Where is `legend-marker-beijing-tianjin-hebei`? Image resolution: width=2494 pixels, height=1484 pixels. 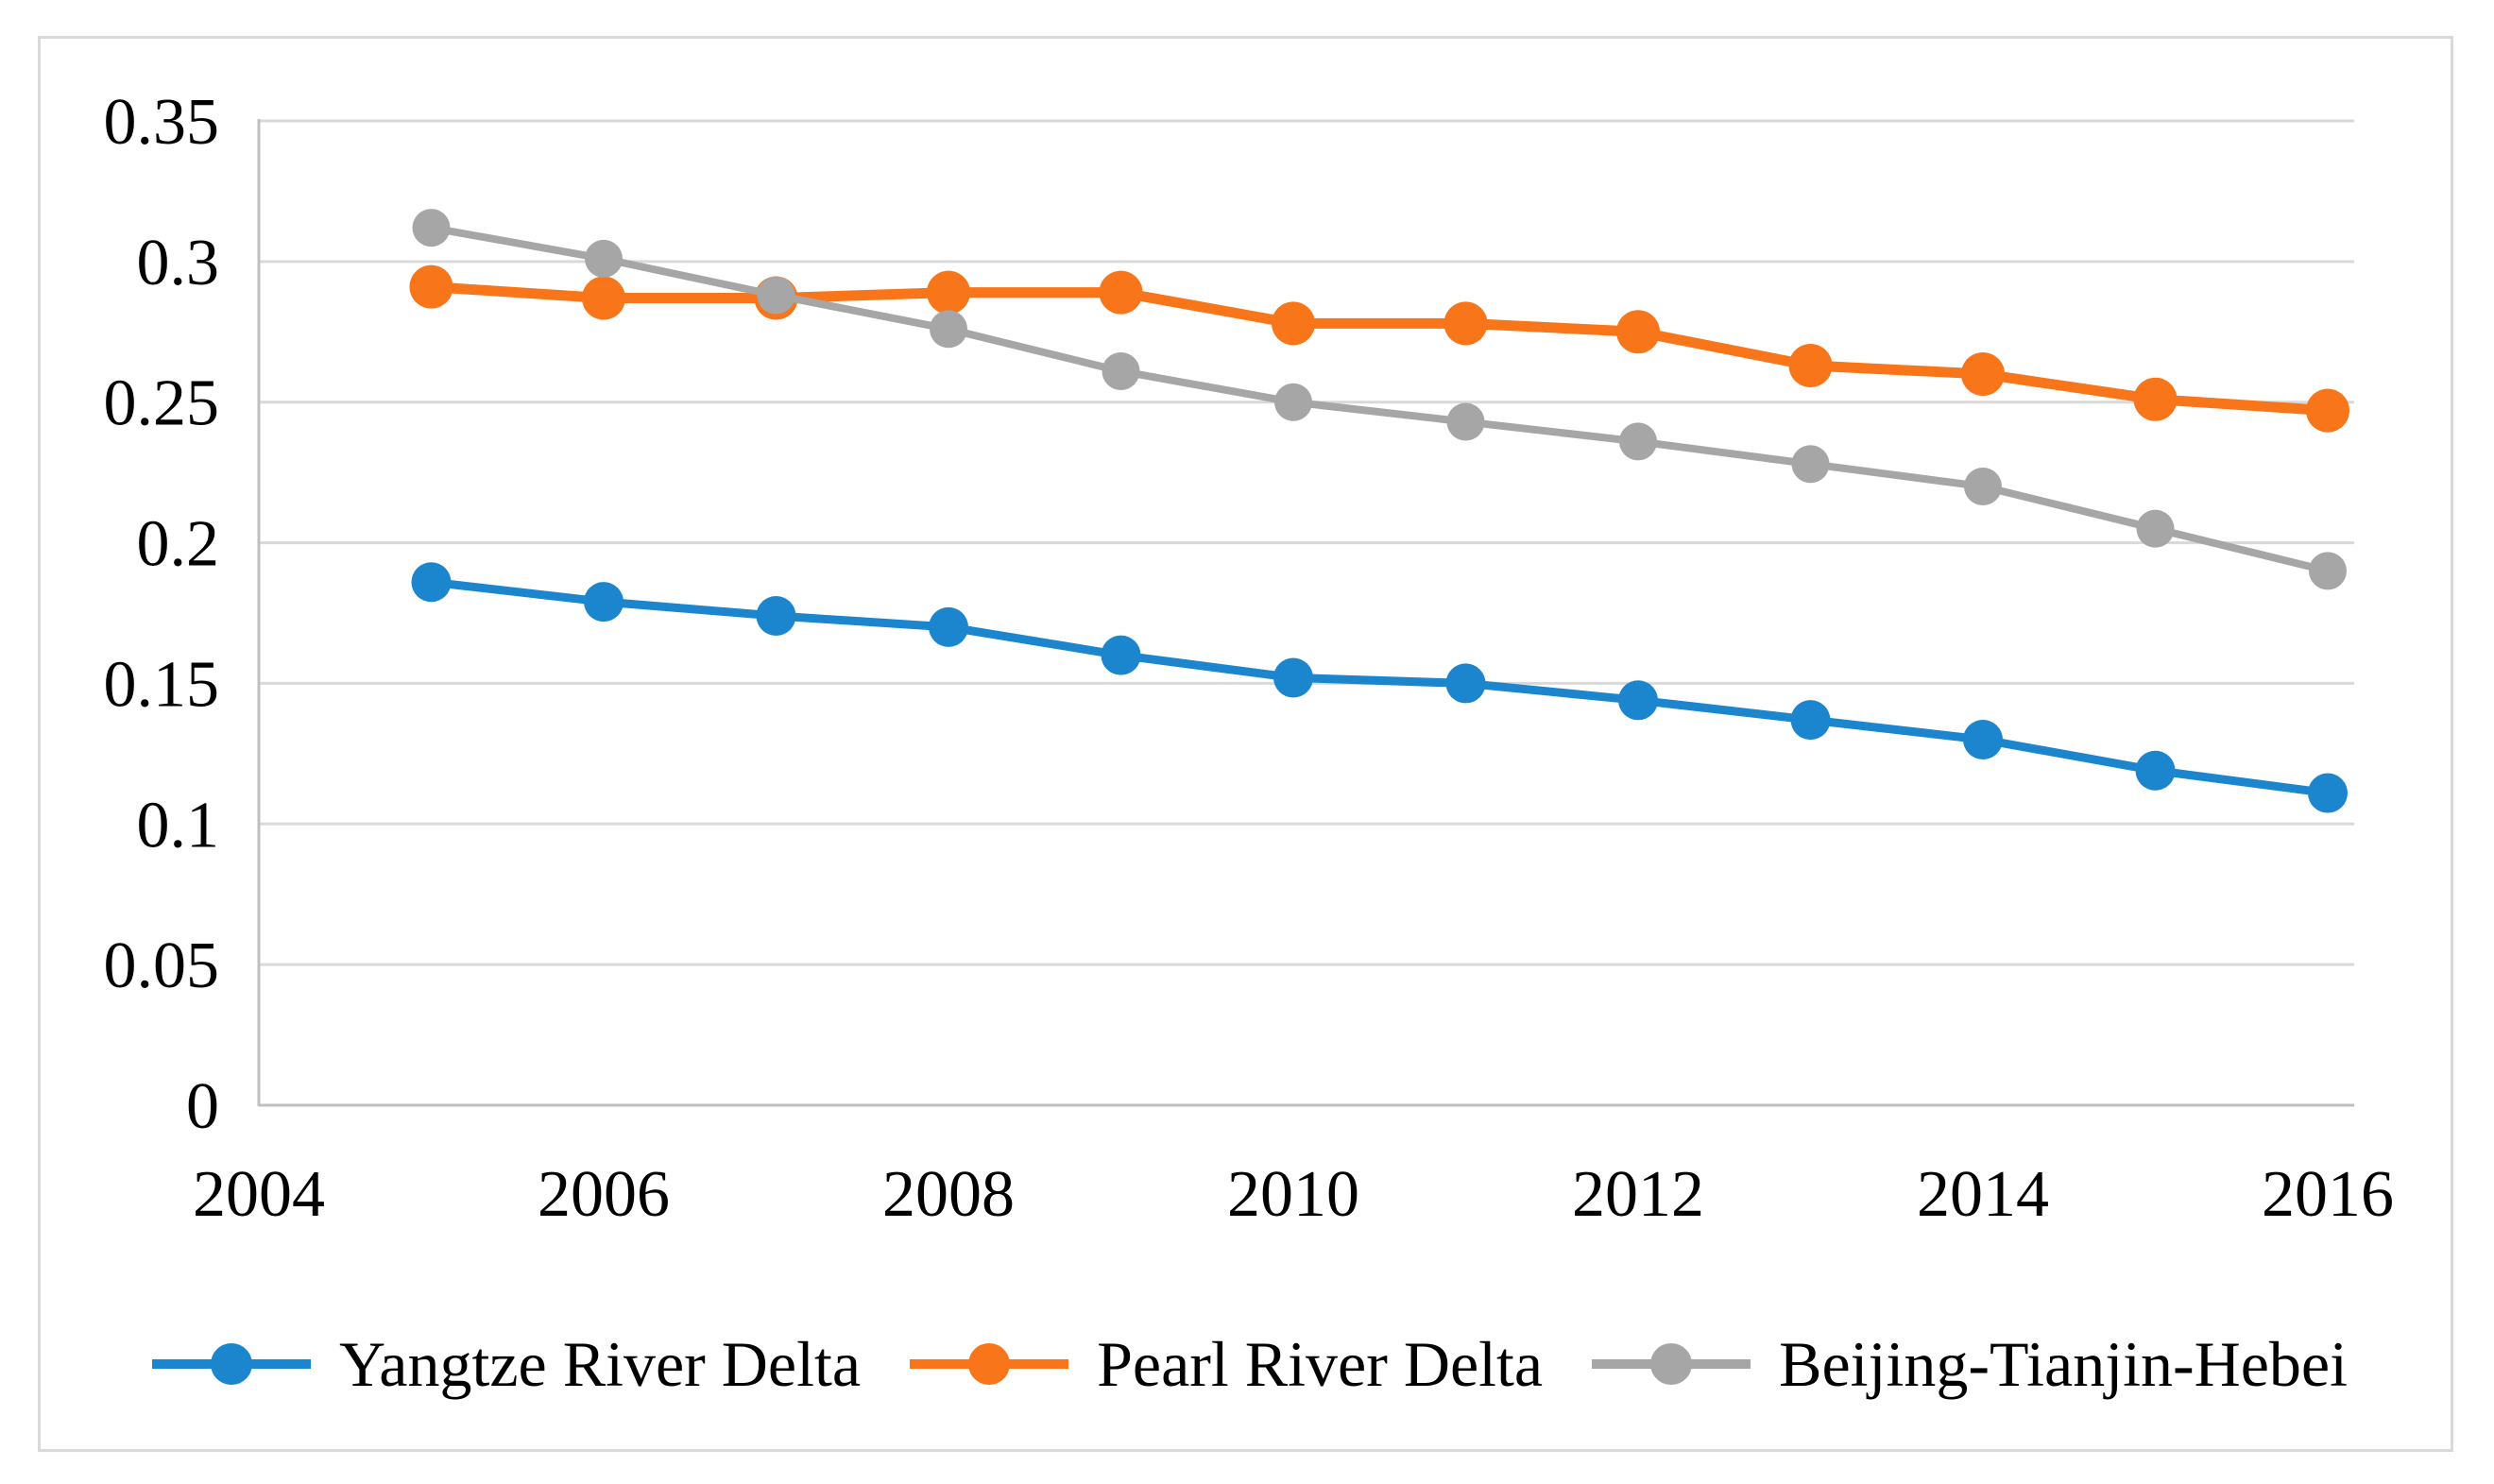
legend-marker-beijing-tianjin-hebei is located at coordinates (1671, 1364).